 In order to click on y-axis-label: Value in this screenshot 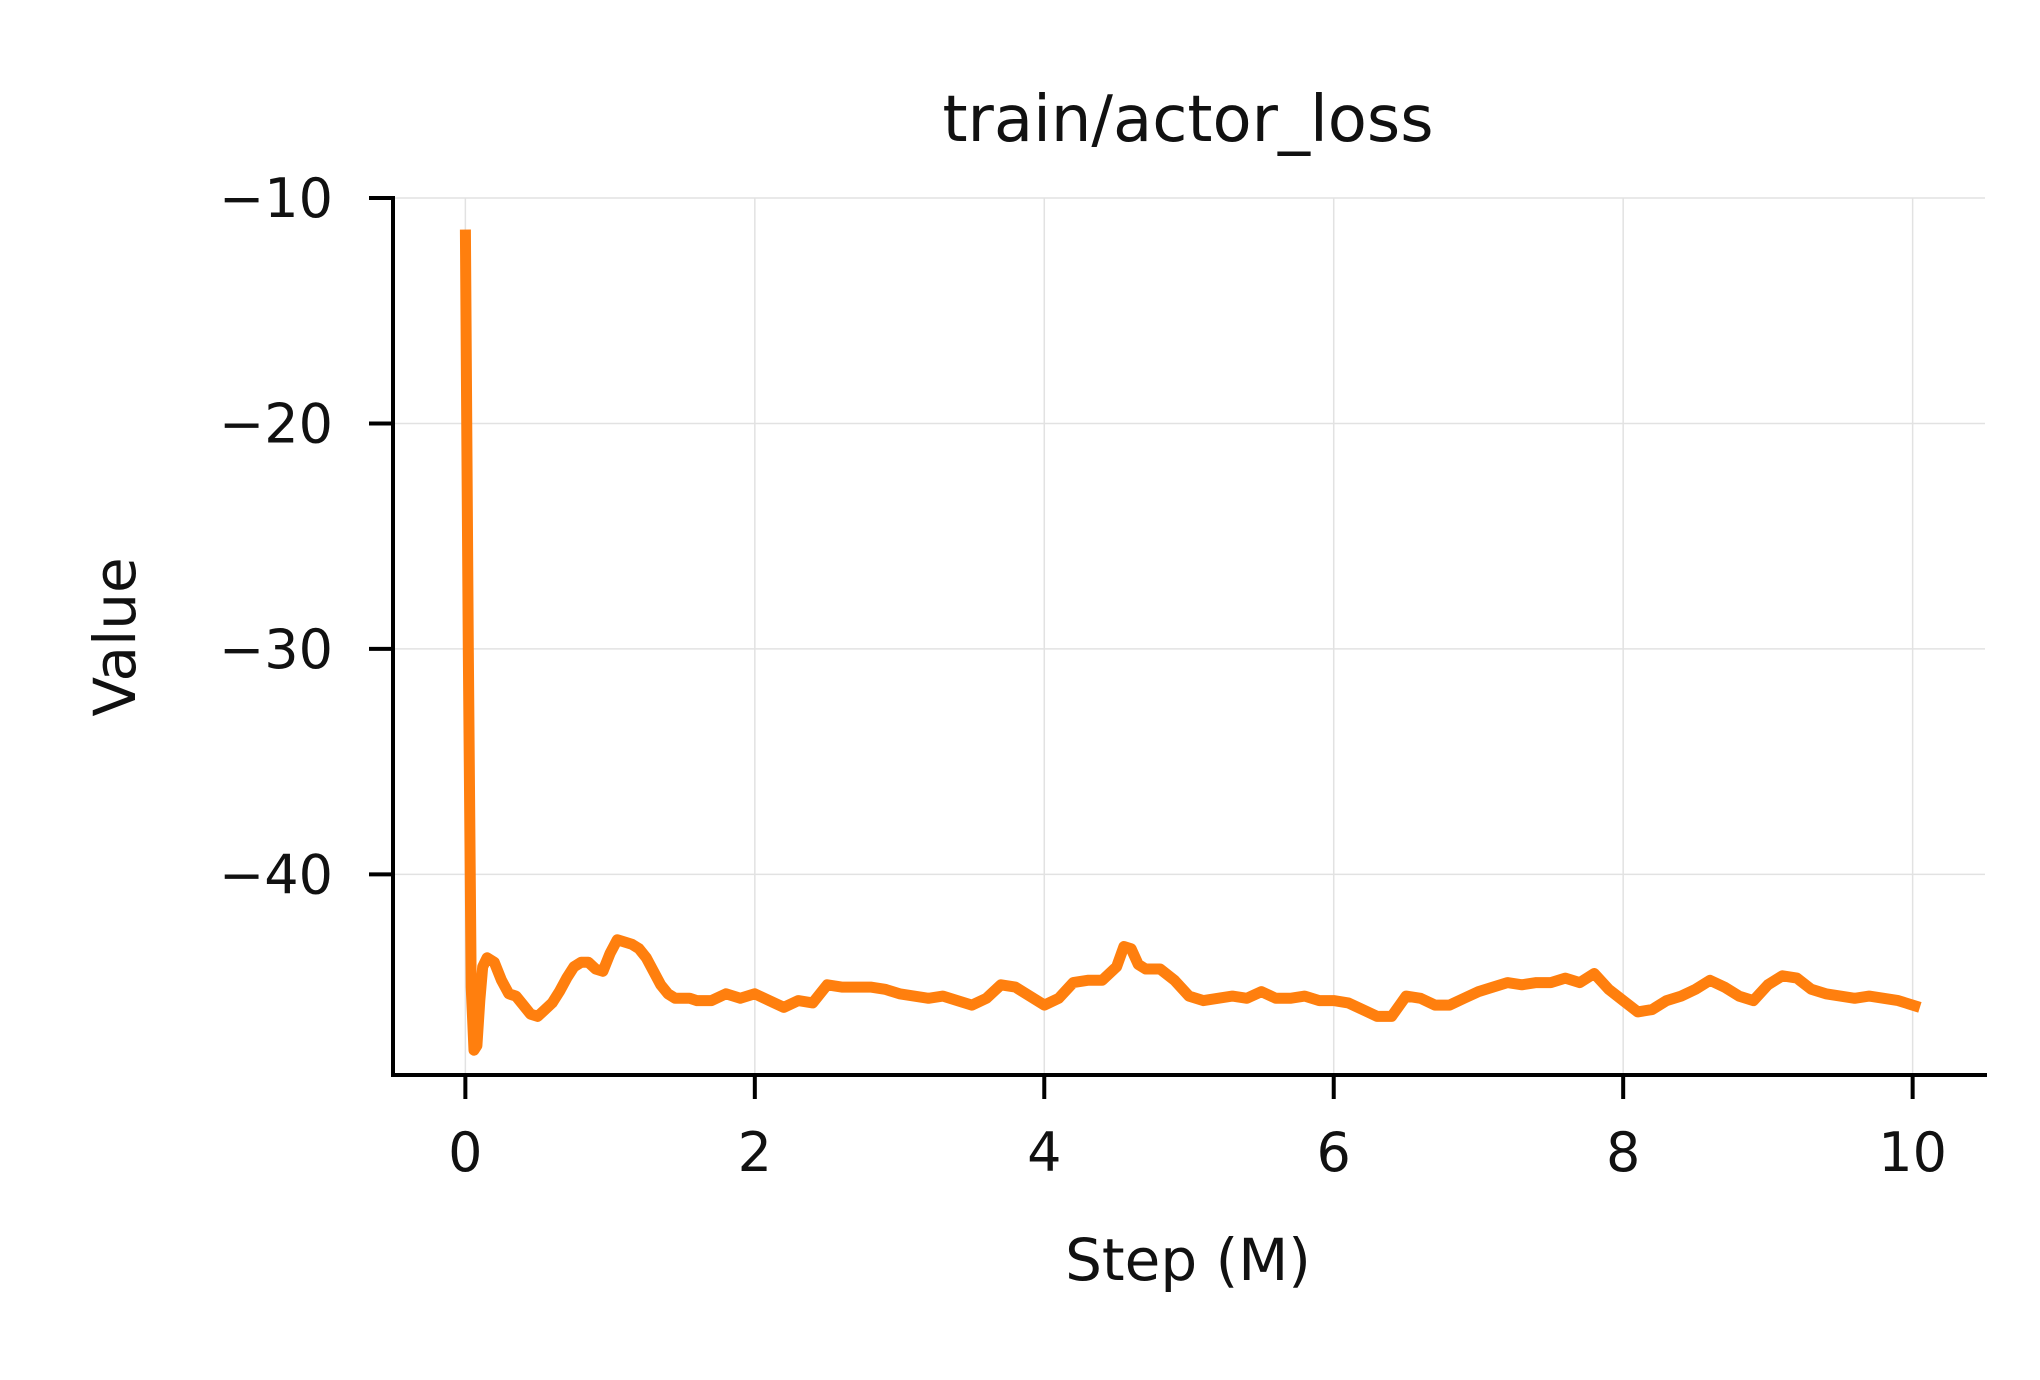, I will do `click(115, 636)`.